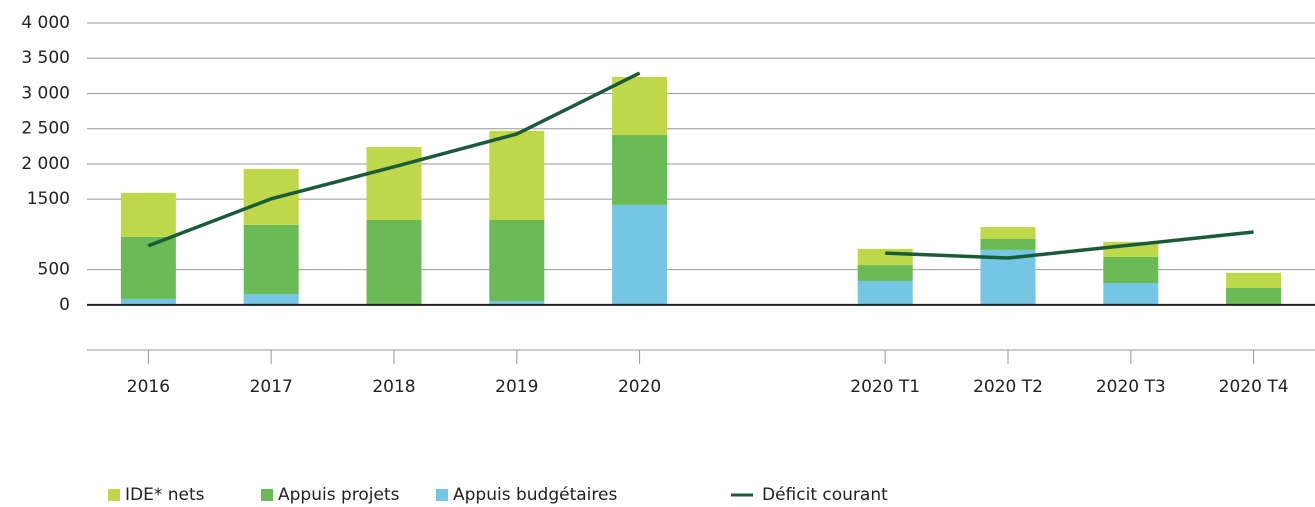 This screenshot has width=1315, height=507. I want to click on y-tick-label: 0, so click(64, 305).